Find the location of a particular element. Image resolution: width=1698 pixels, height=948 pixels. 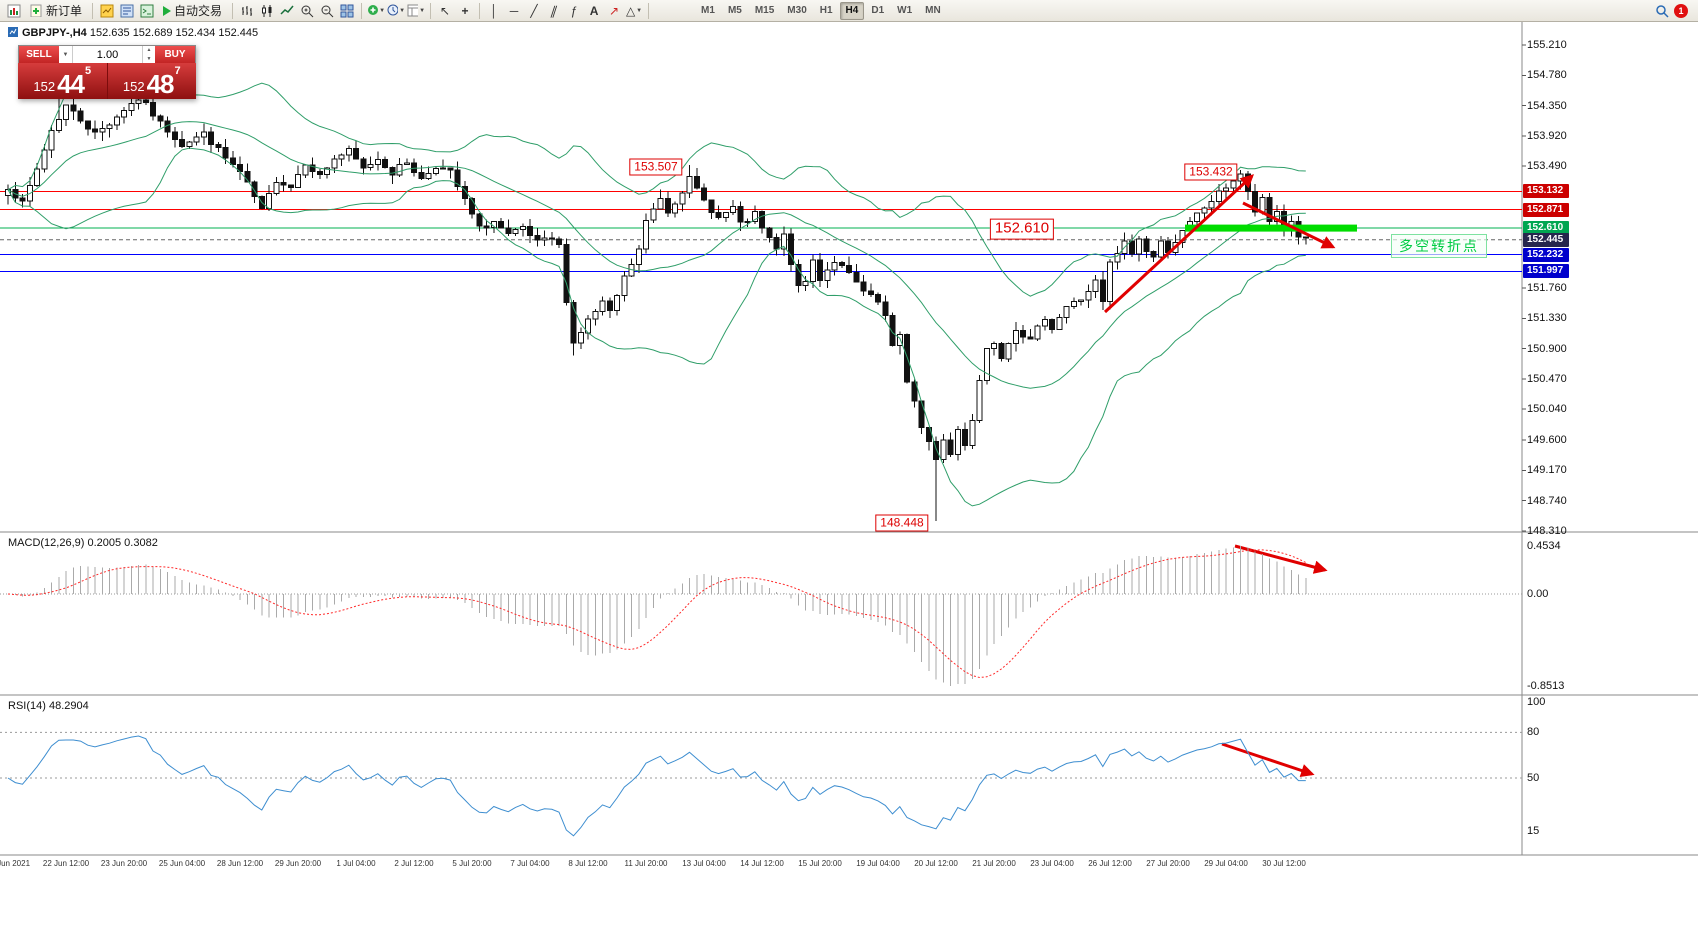

volume-increase-button: ▲ is located at coordinates (149, 50).